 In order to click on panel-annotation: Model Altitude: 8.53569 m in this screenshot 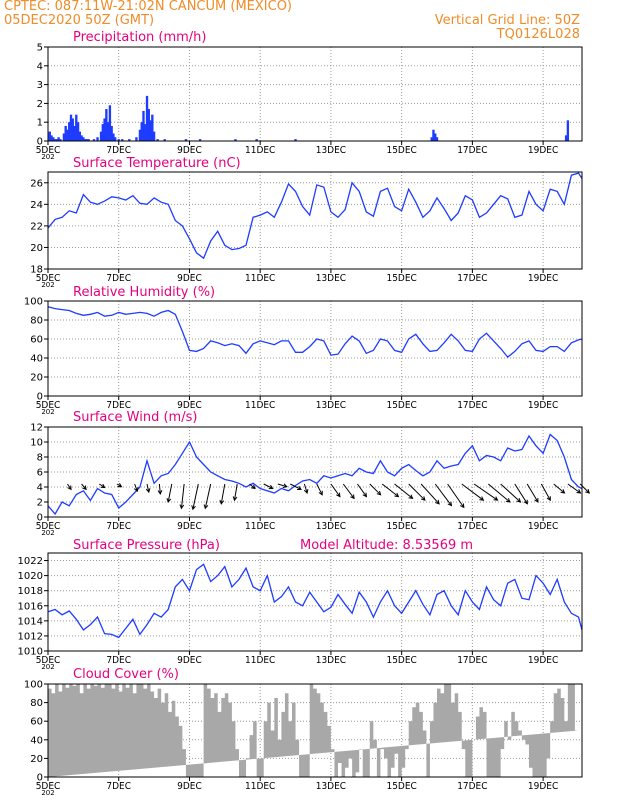, I will do `click(386, 545)`.